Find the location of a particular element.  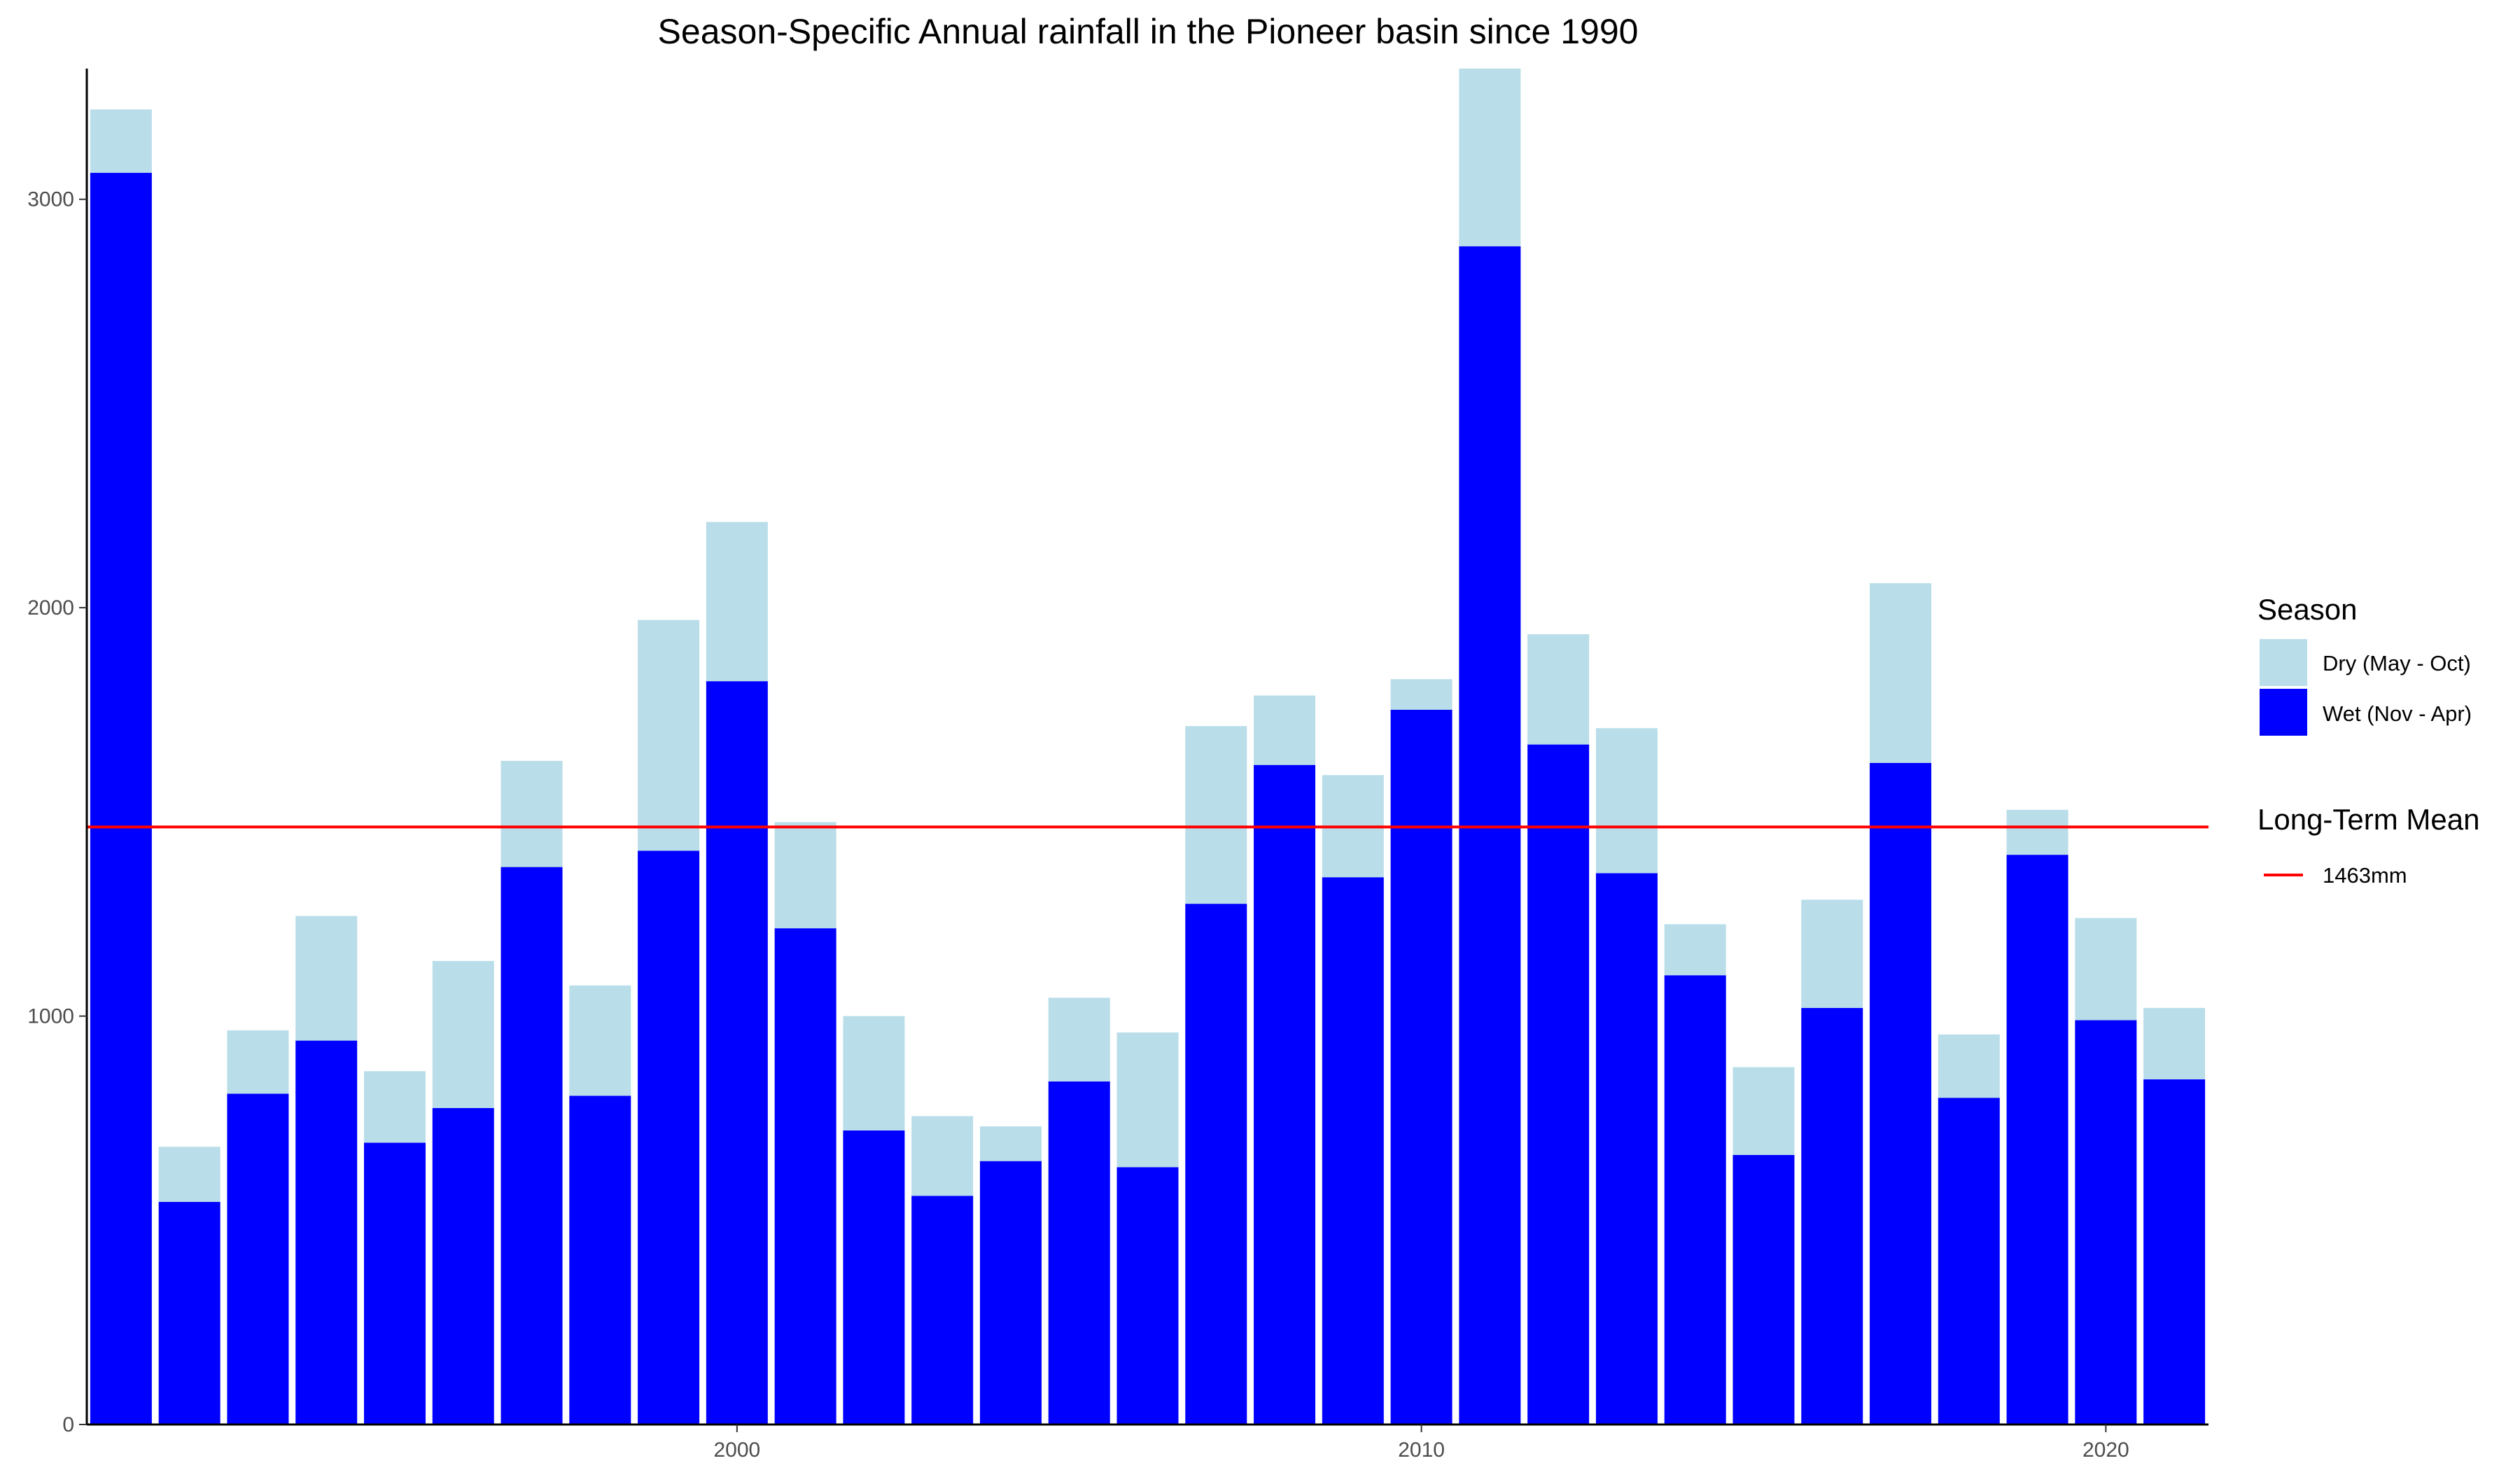

bar-wet-2003 is located at coordinates (942, 1310).